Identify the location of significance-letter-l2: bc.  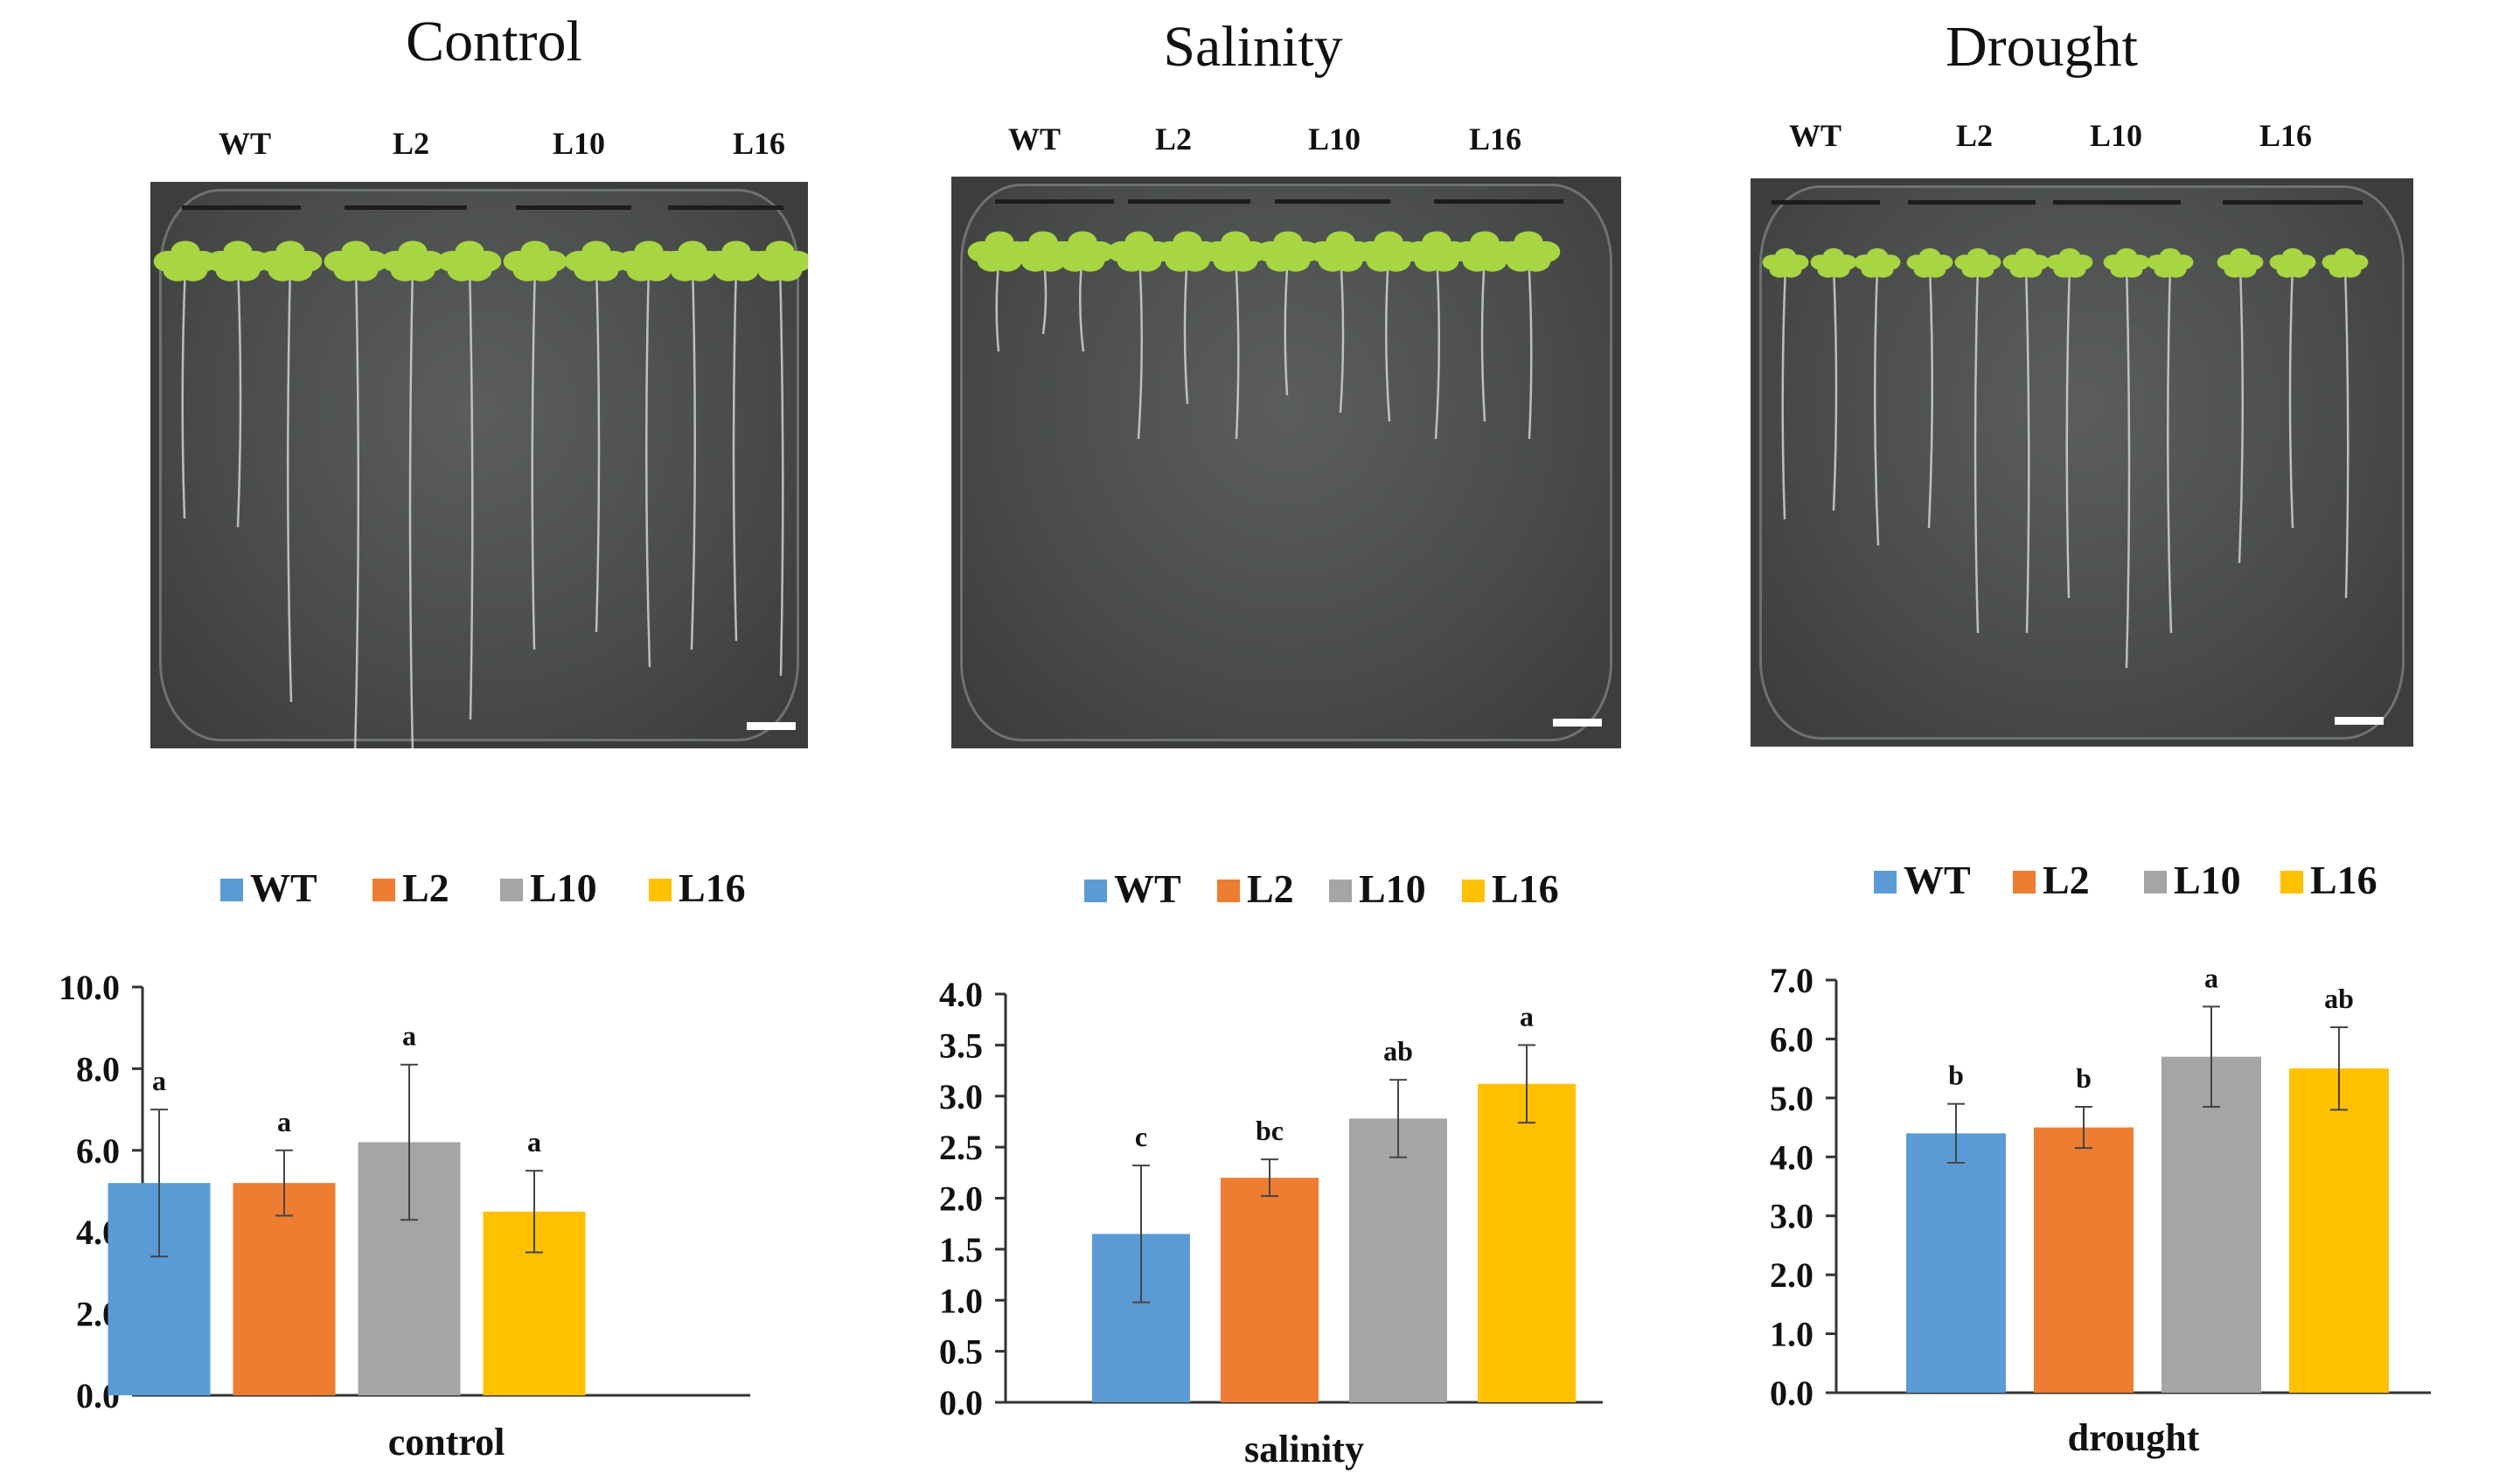
(1270, 1131).